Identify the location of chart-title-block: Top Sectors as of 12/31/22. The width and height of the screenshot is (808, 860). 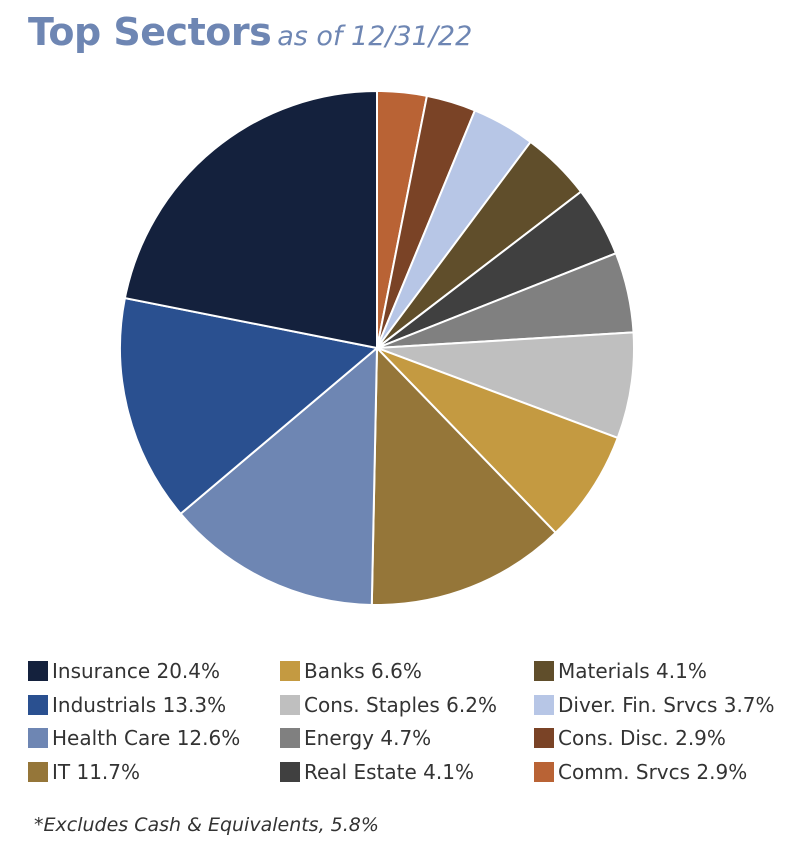
(250, 32).